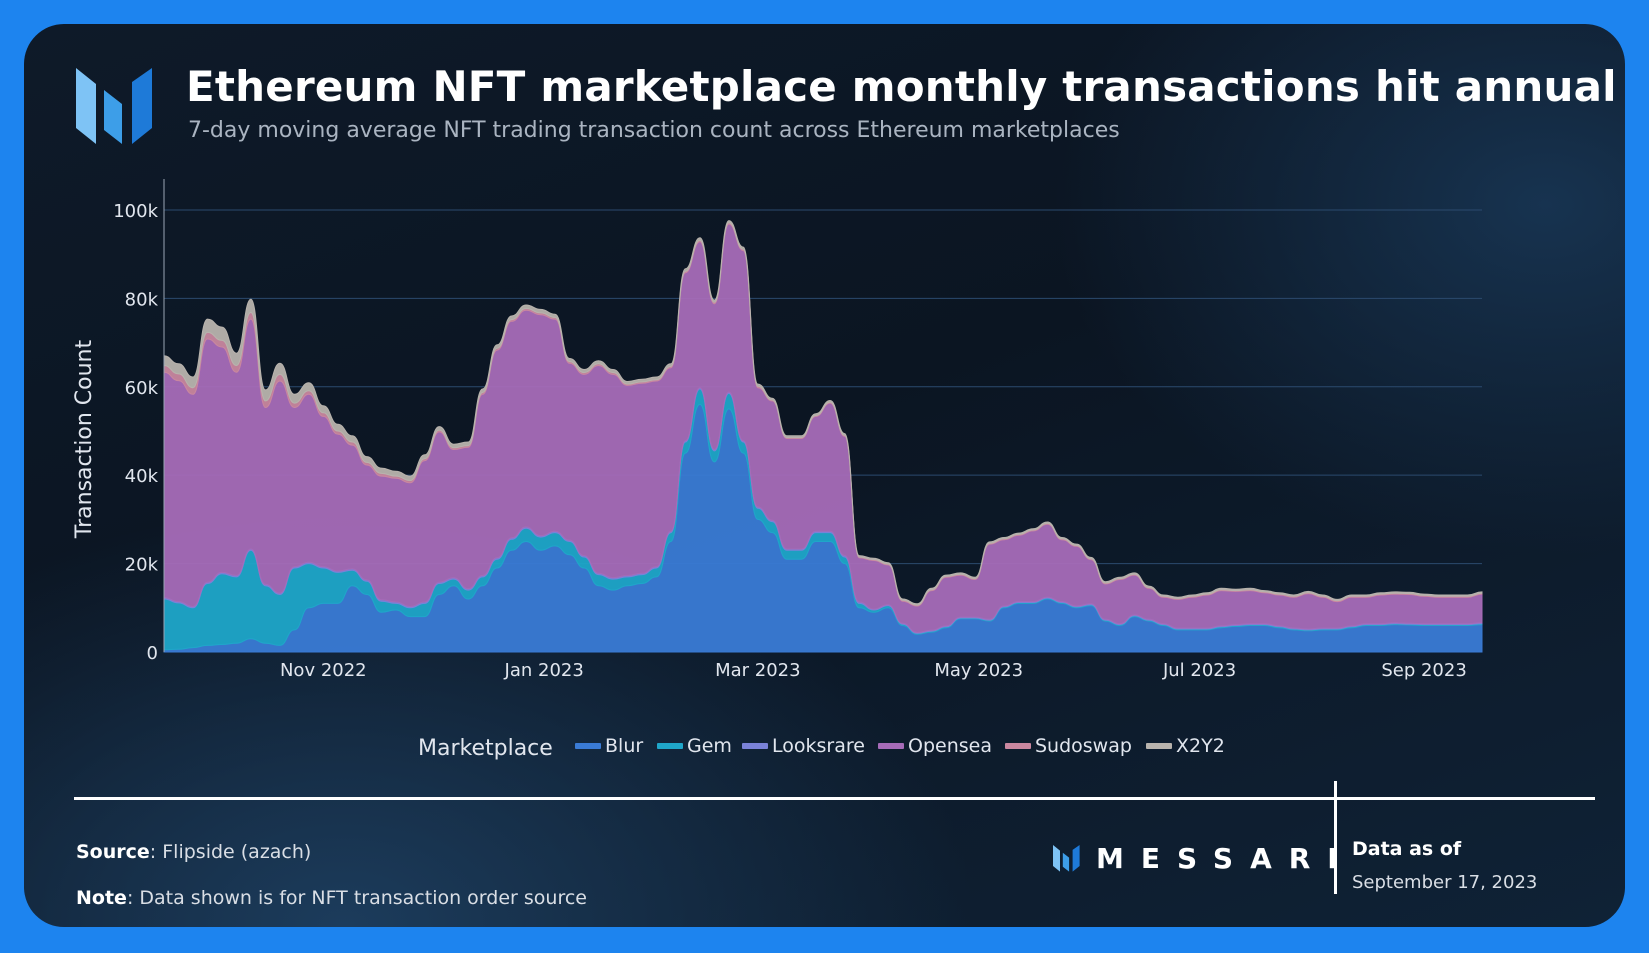 Image resolution: width=1649 pixels, height=953 pixels. Describe the element at coordinates (1018, 746) in the screenshot. I see `legend-swatch-sudoswap` at that location.